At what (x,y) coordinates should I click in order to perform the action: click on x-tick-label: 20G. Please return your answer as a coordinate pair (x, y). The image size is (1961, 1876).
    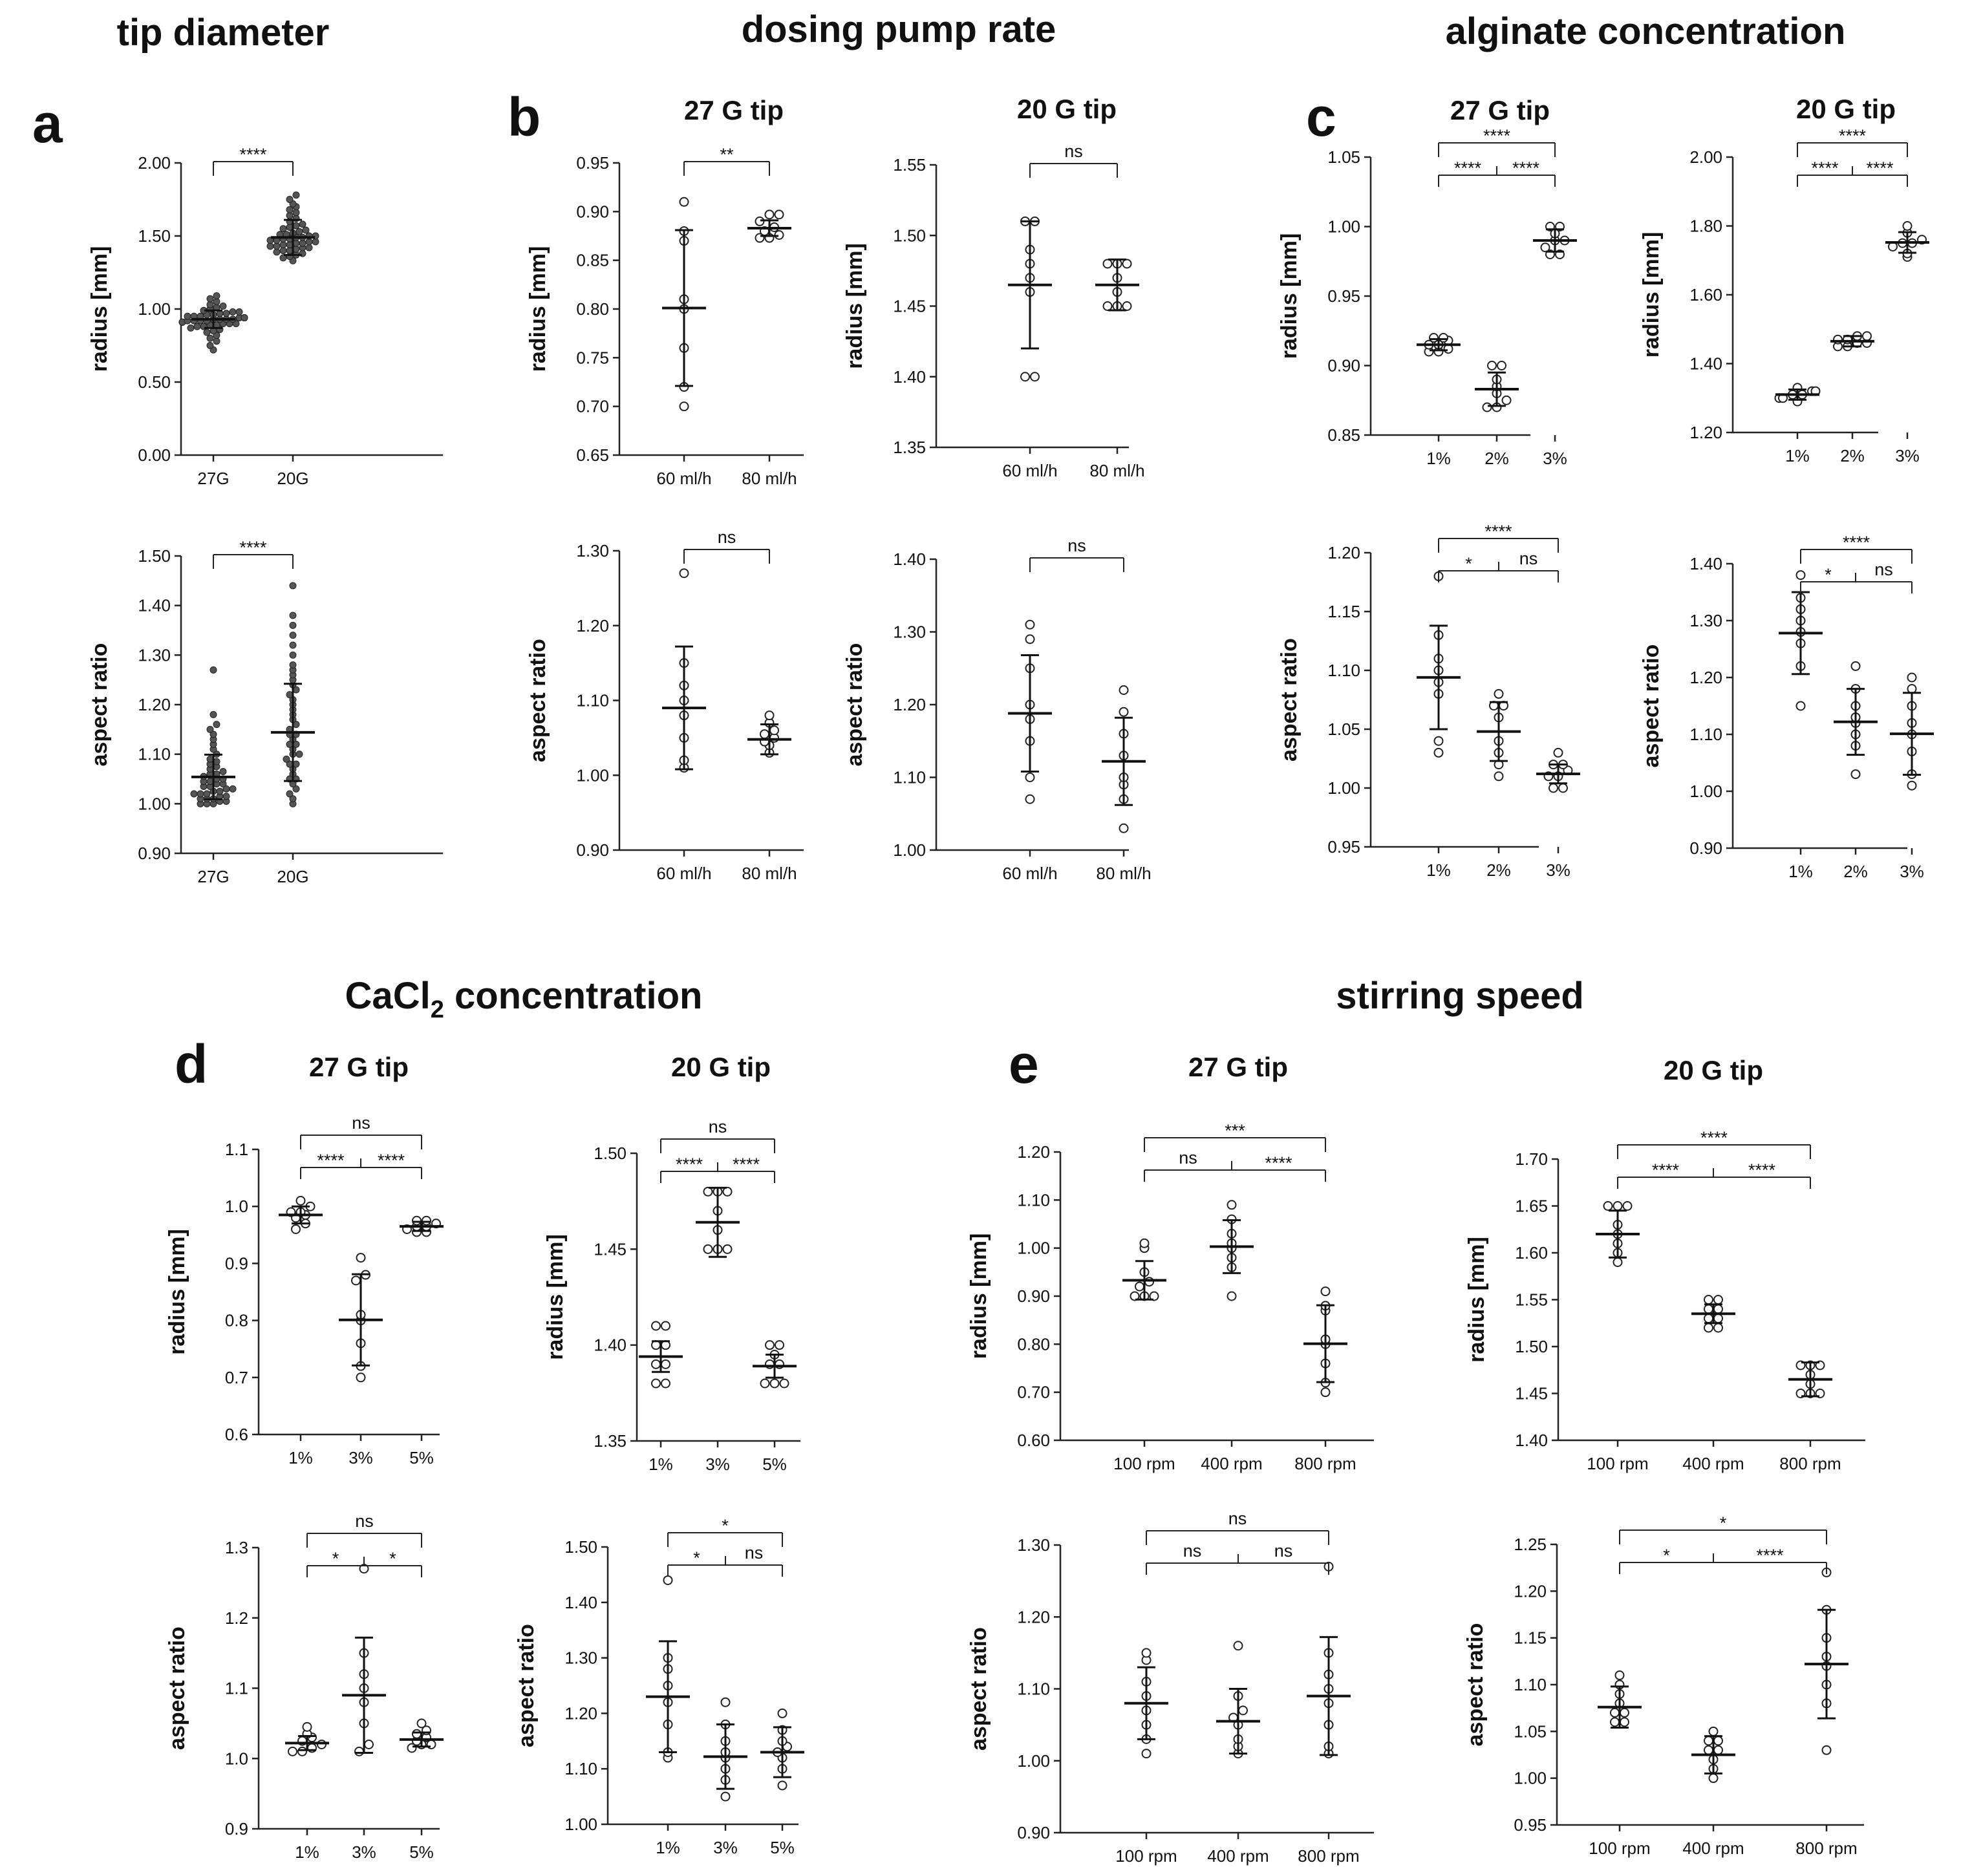
    Looking at the image, I should click on (292, 877).